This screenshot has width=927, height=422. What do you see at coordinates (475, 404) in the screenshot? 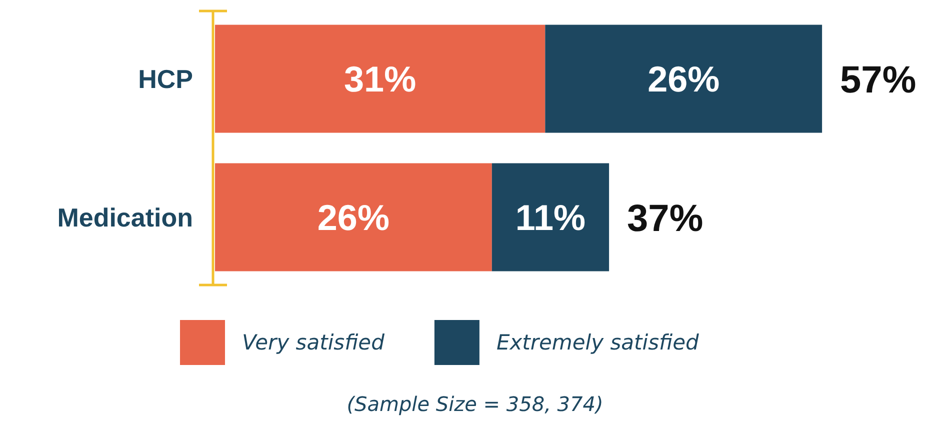
I see `text: (Sample Size = 358, 374)` at bounding box center [475, 404].